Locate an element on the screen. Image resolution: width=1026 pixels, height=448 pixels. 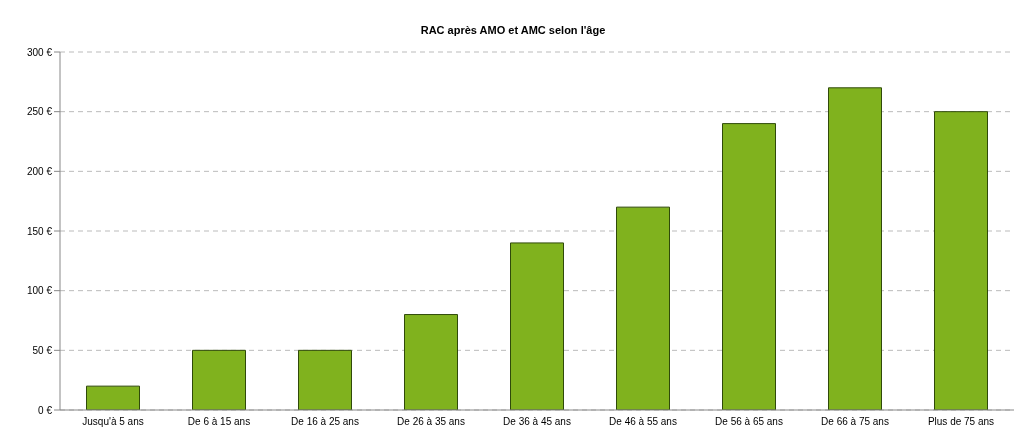
y-tick-label: 300 € is located at coordinates (39, 52).